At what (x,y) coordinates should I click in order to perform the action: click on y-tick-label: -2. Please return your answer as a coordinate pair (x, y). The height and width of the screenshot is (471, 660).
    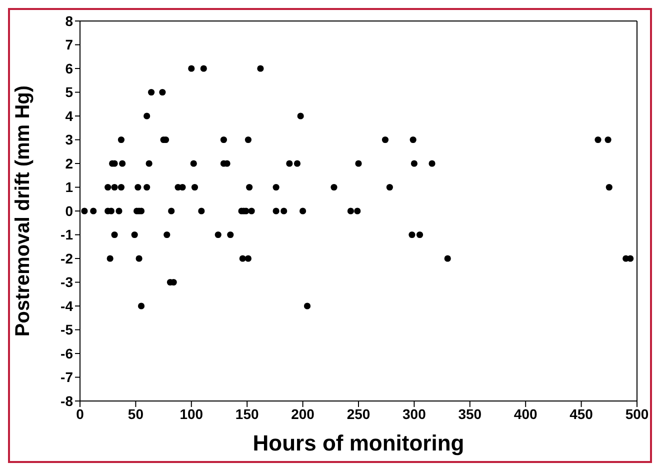
    Looking at the image, I should click on (67, 258).